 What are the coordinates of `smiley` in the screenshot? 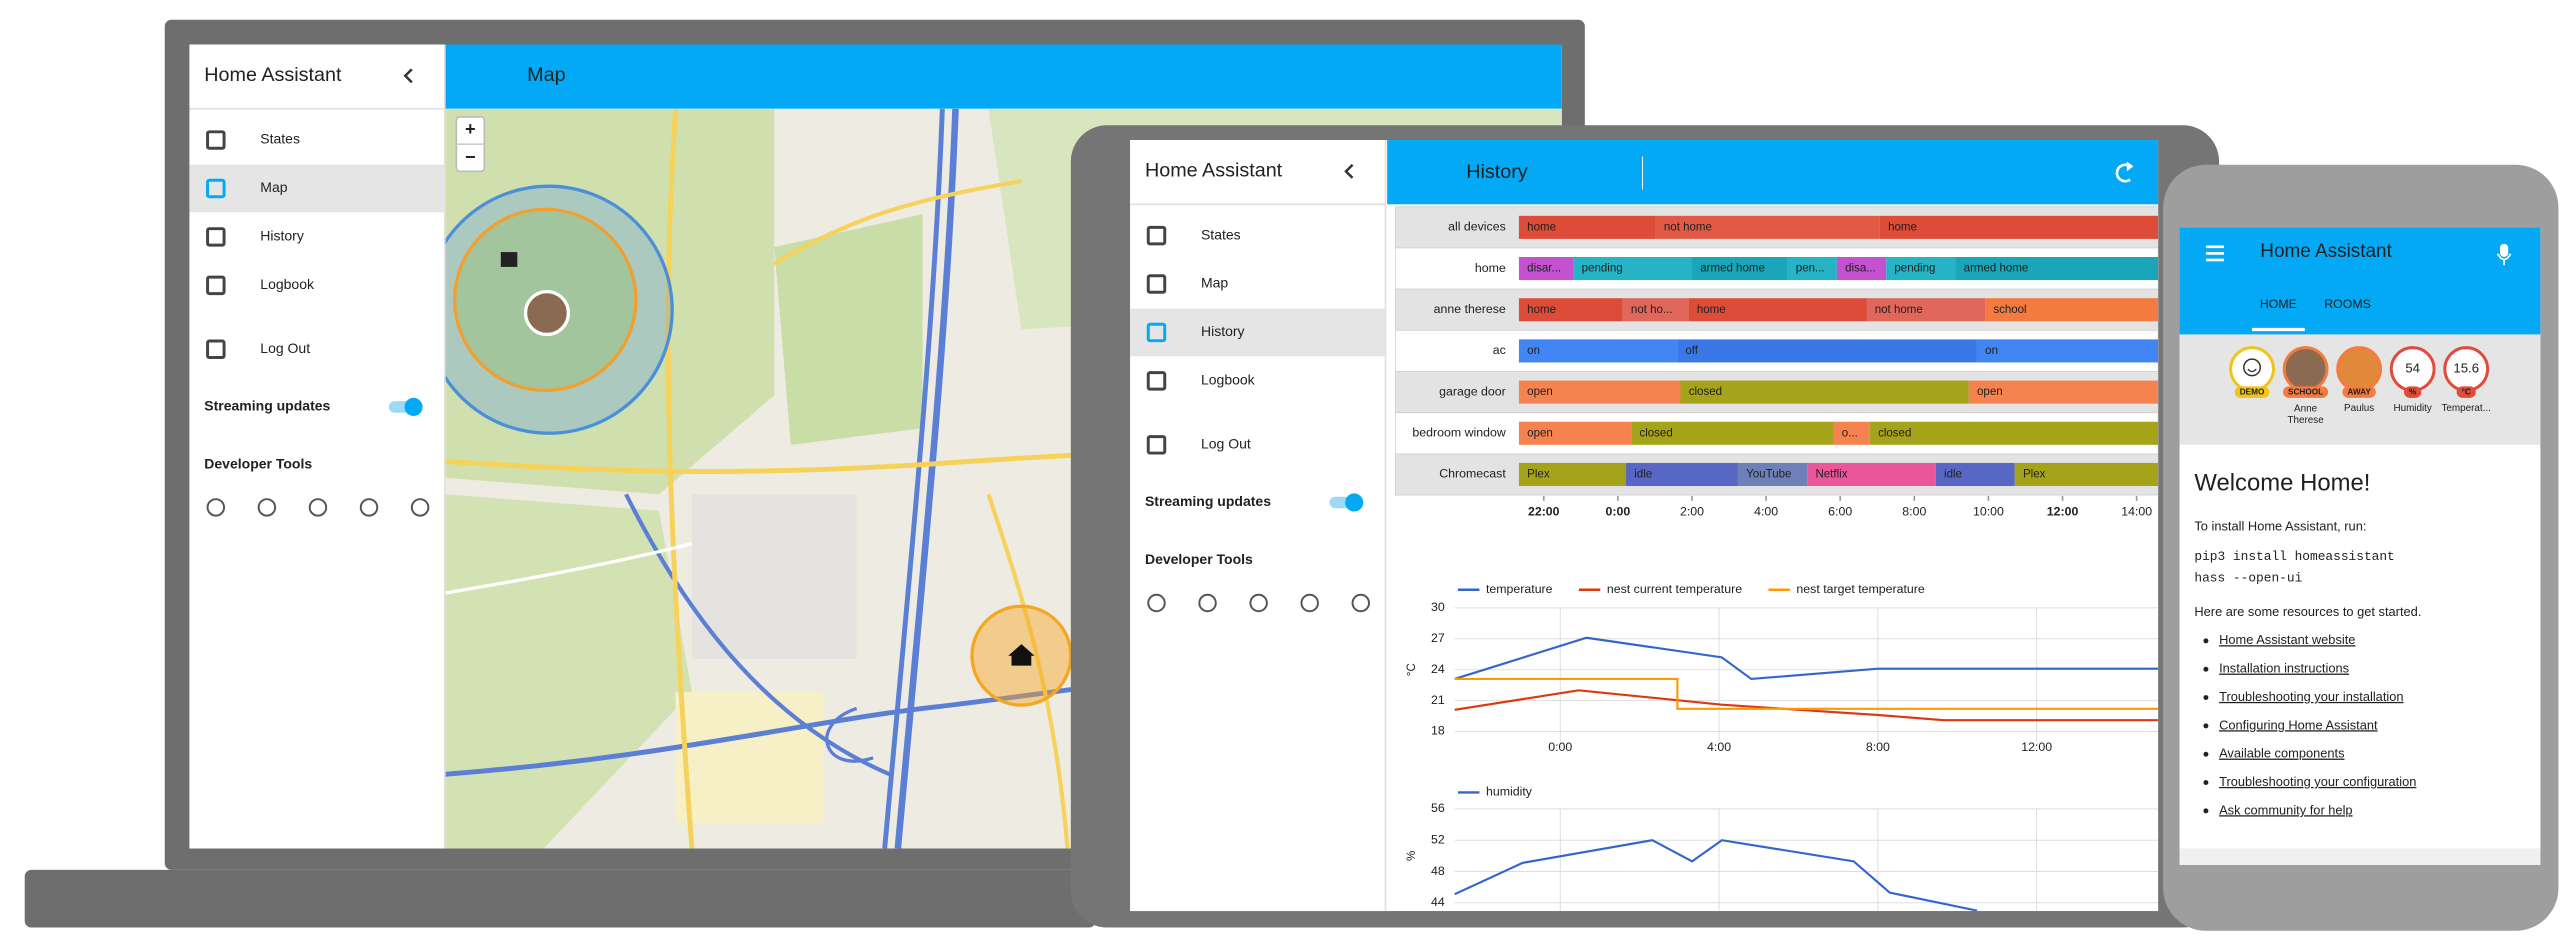 It's located at (2252, 367).